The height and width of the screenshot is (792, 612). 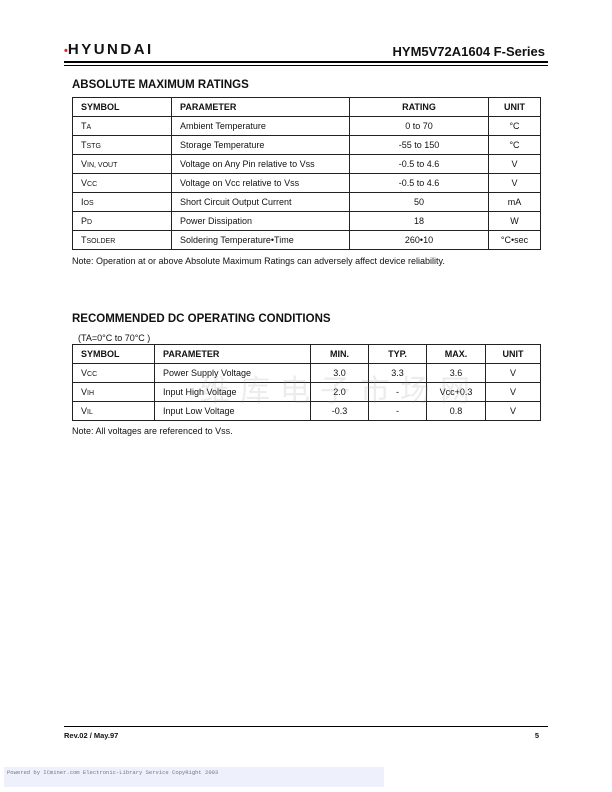 What do you see at coordinates (122, 164) in the screenshot?
I see `symbol-cell: VIN, VOUT` at bounding box center [122, 164].